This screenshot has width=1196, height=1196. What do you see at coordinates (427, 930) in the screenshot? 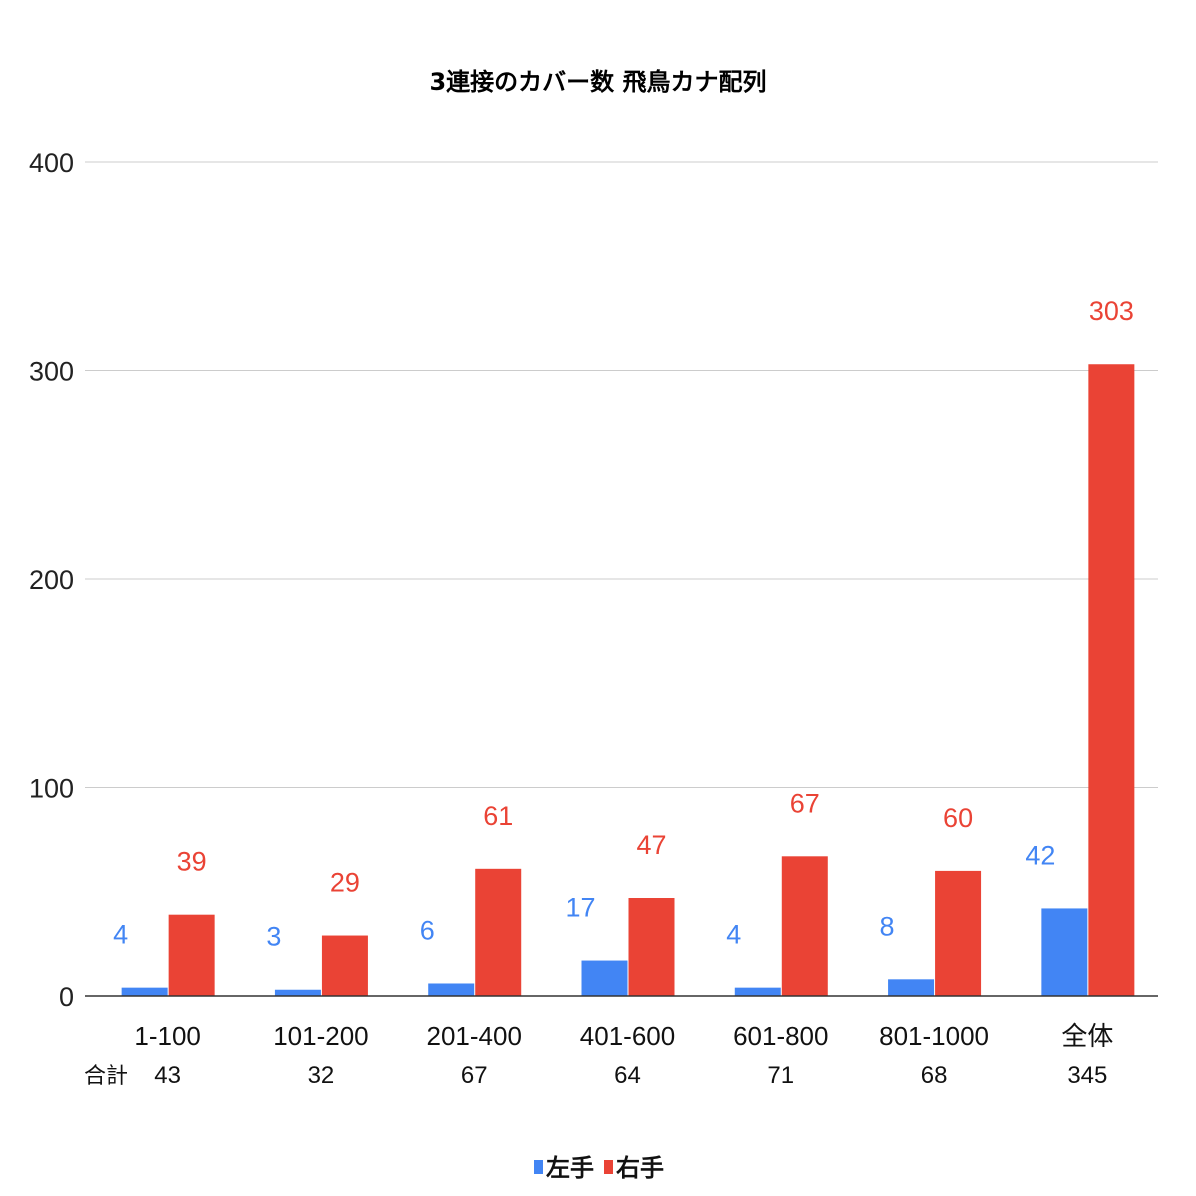
I see `data-label: 6` at bounding box center [427, 930].